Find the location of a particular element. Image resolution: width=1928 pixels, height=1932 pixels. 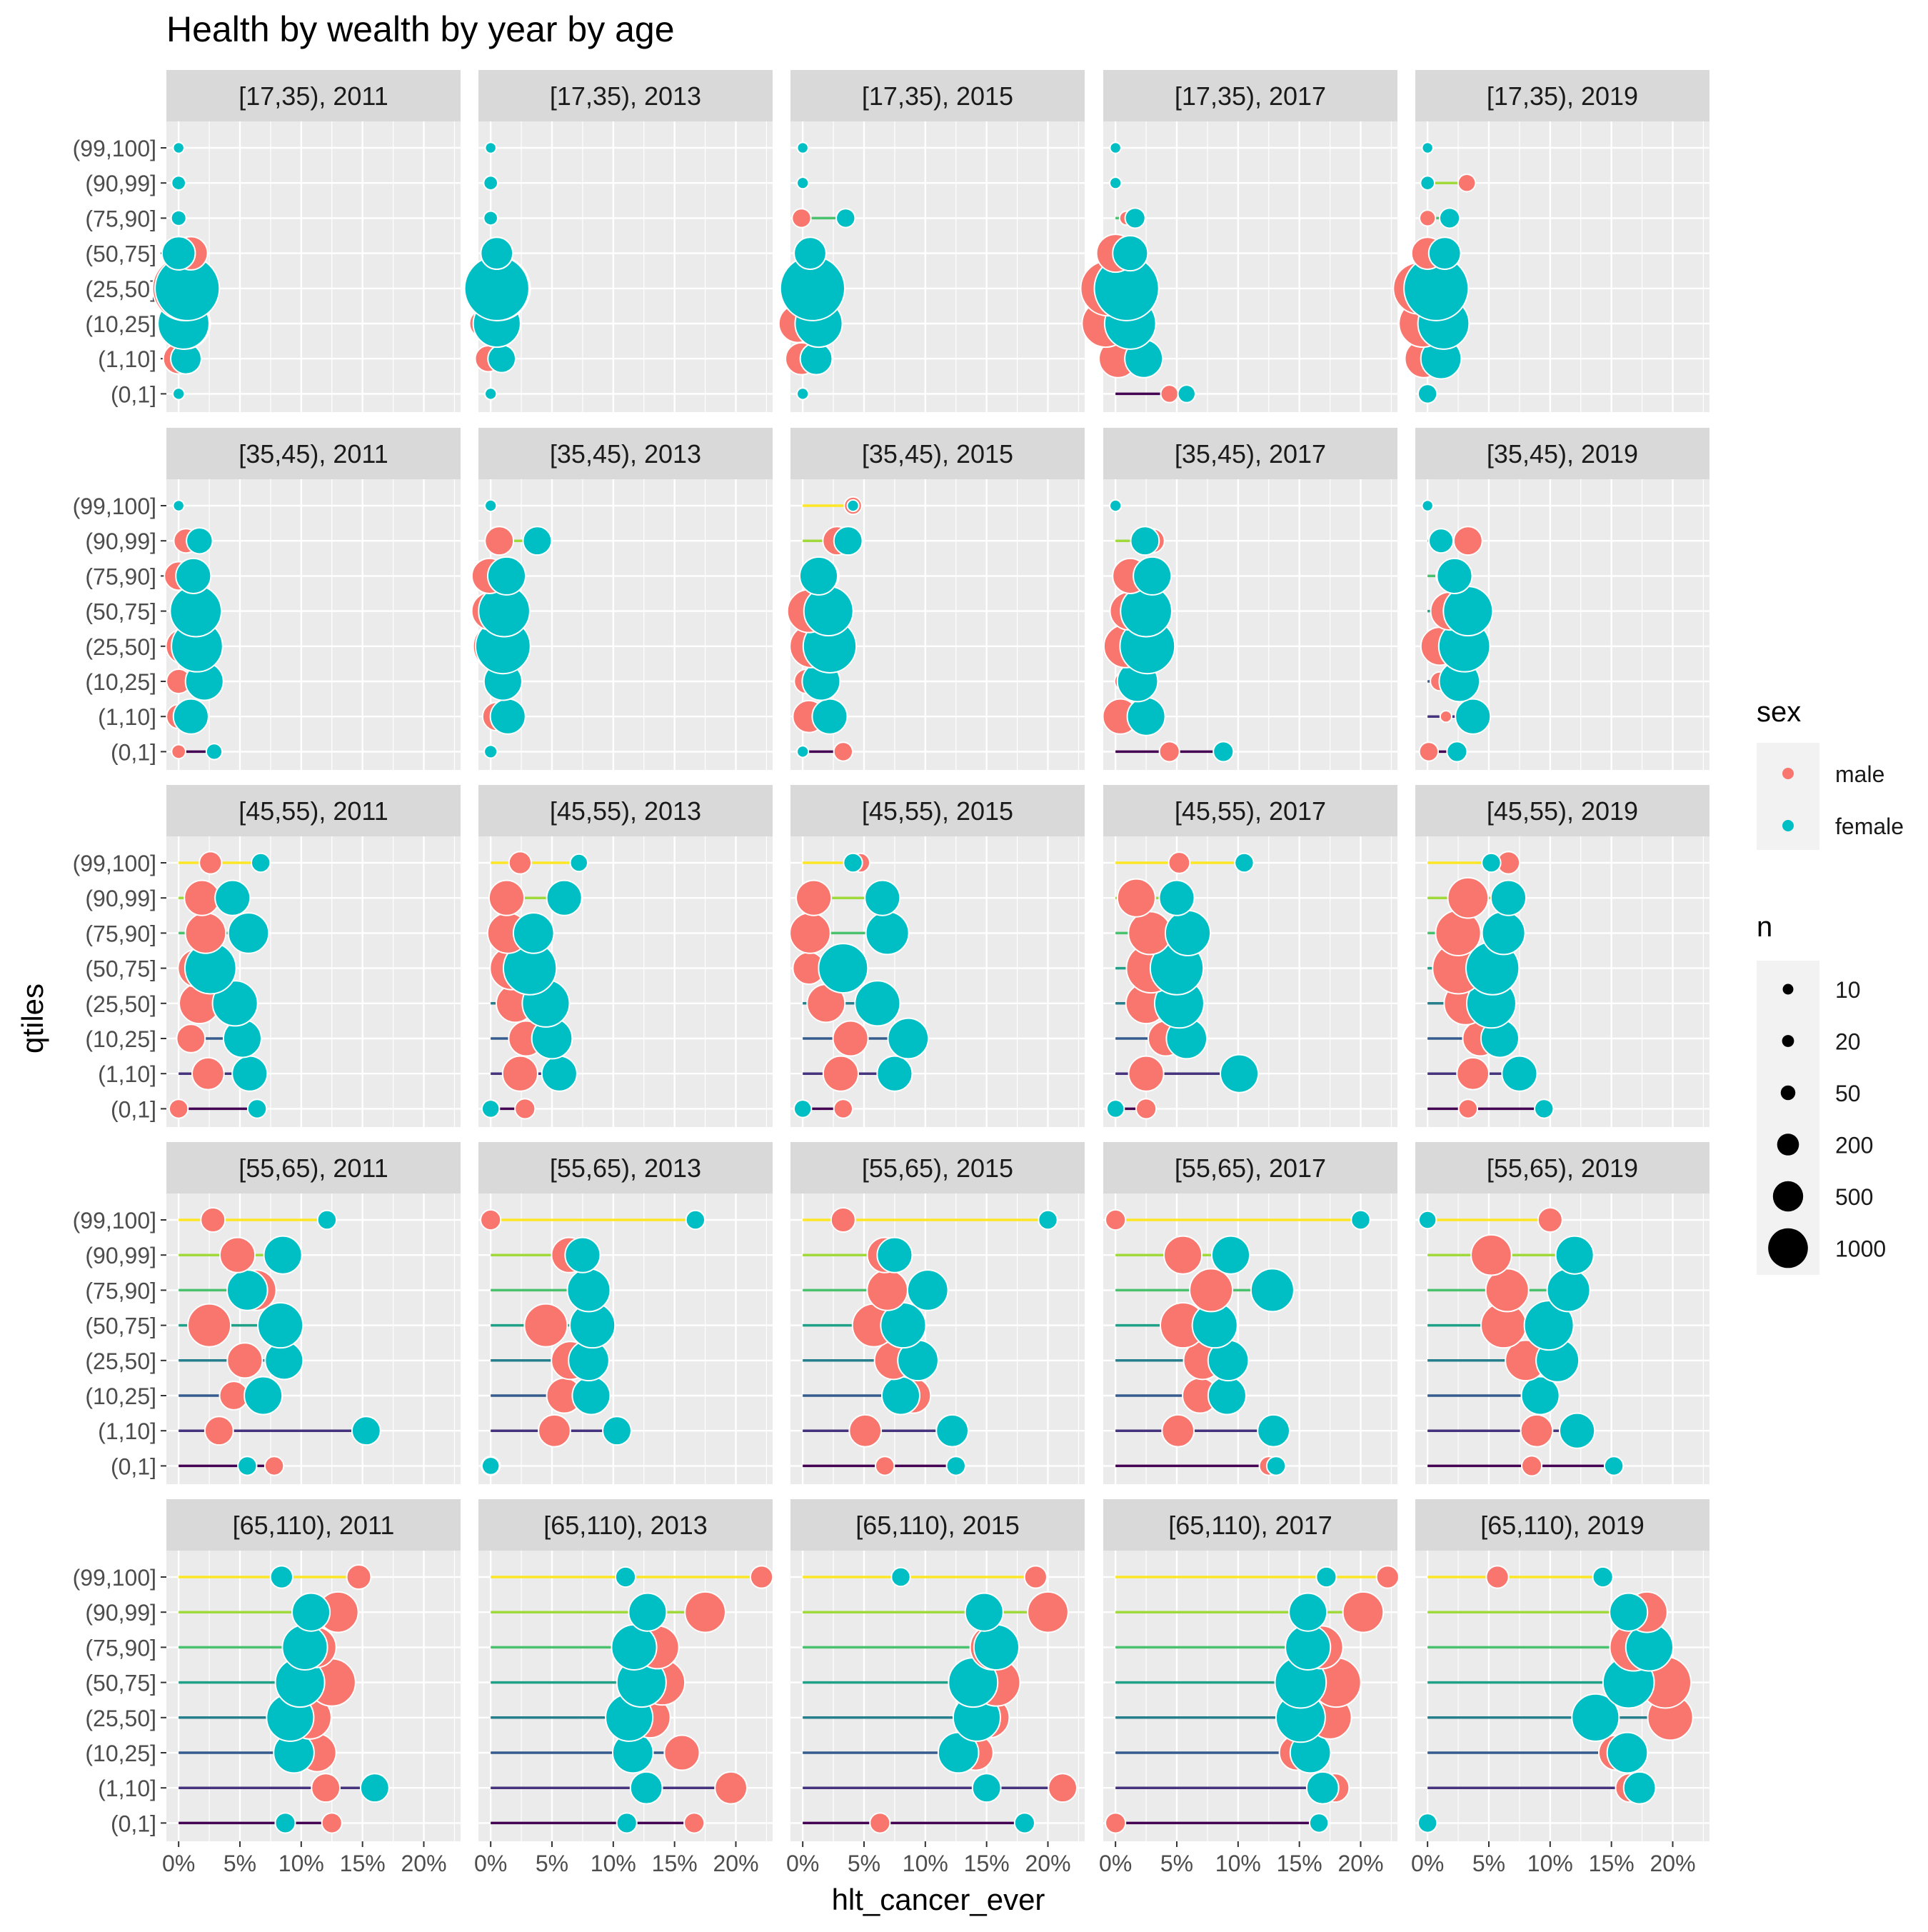

facet-strip-label: [65,110), 2019 is located at coordinates (1562, 1526).